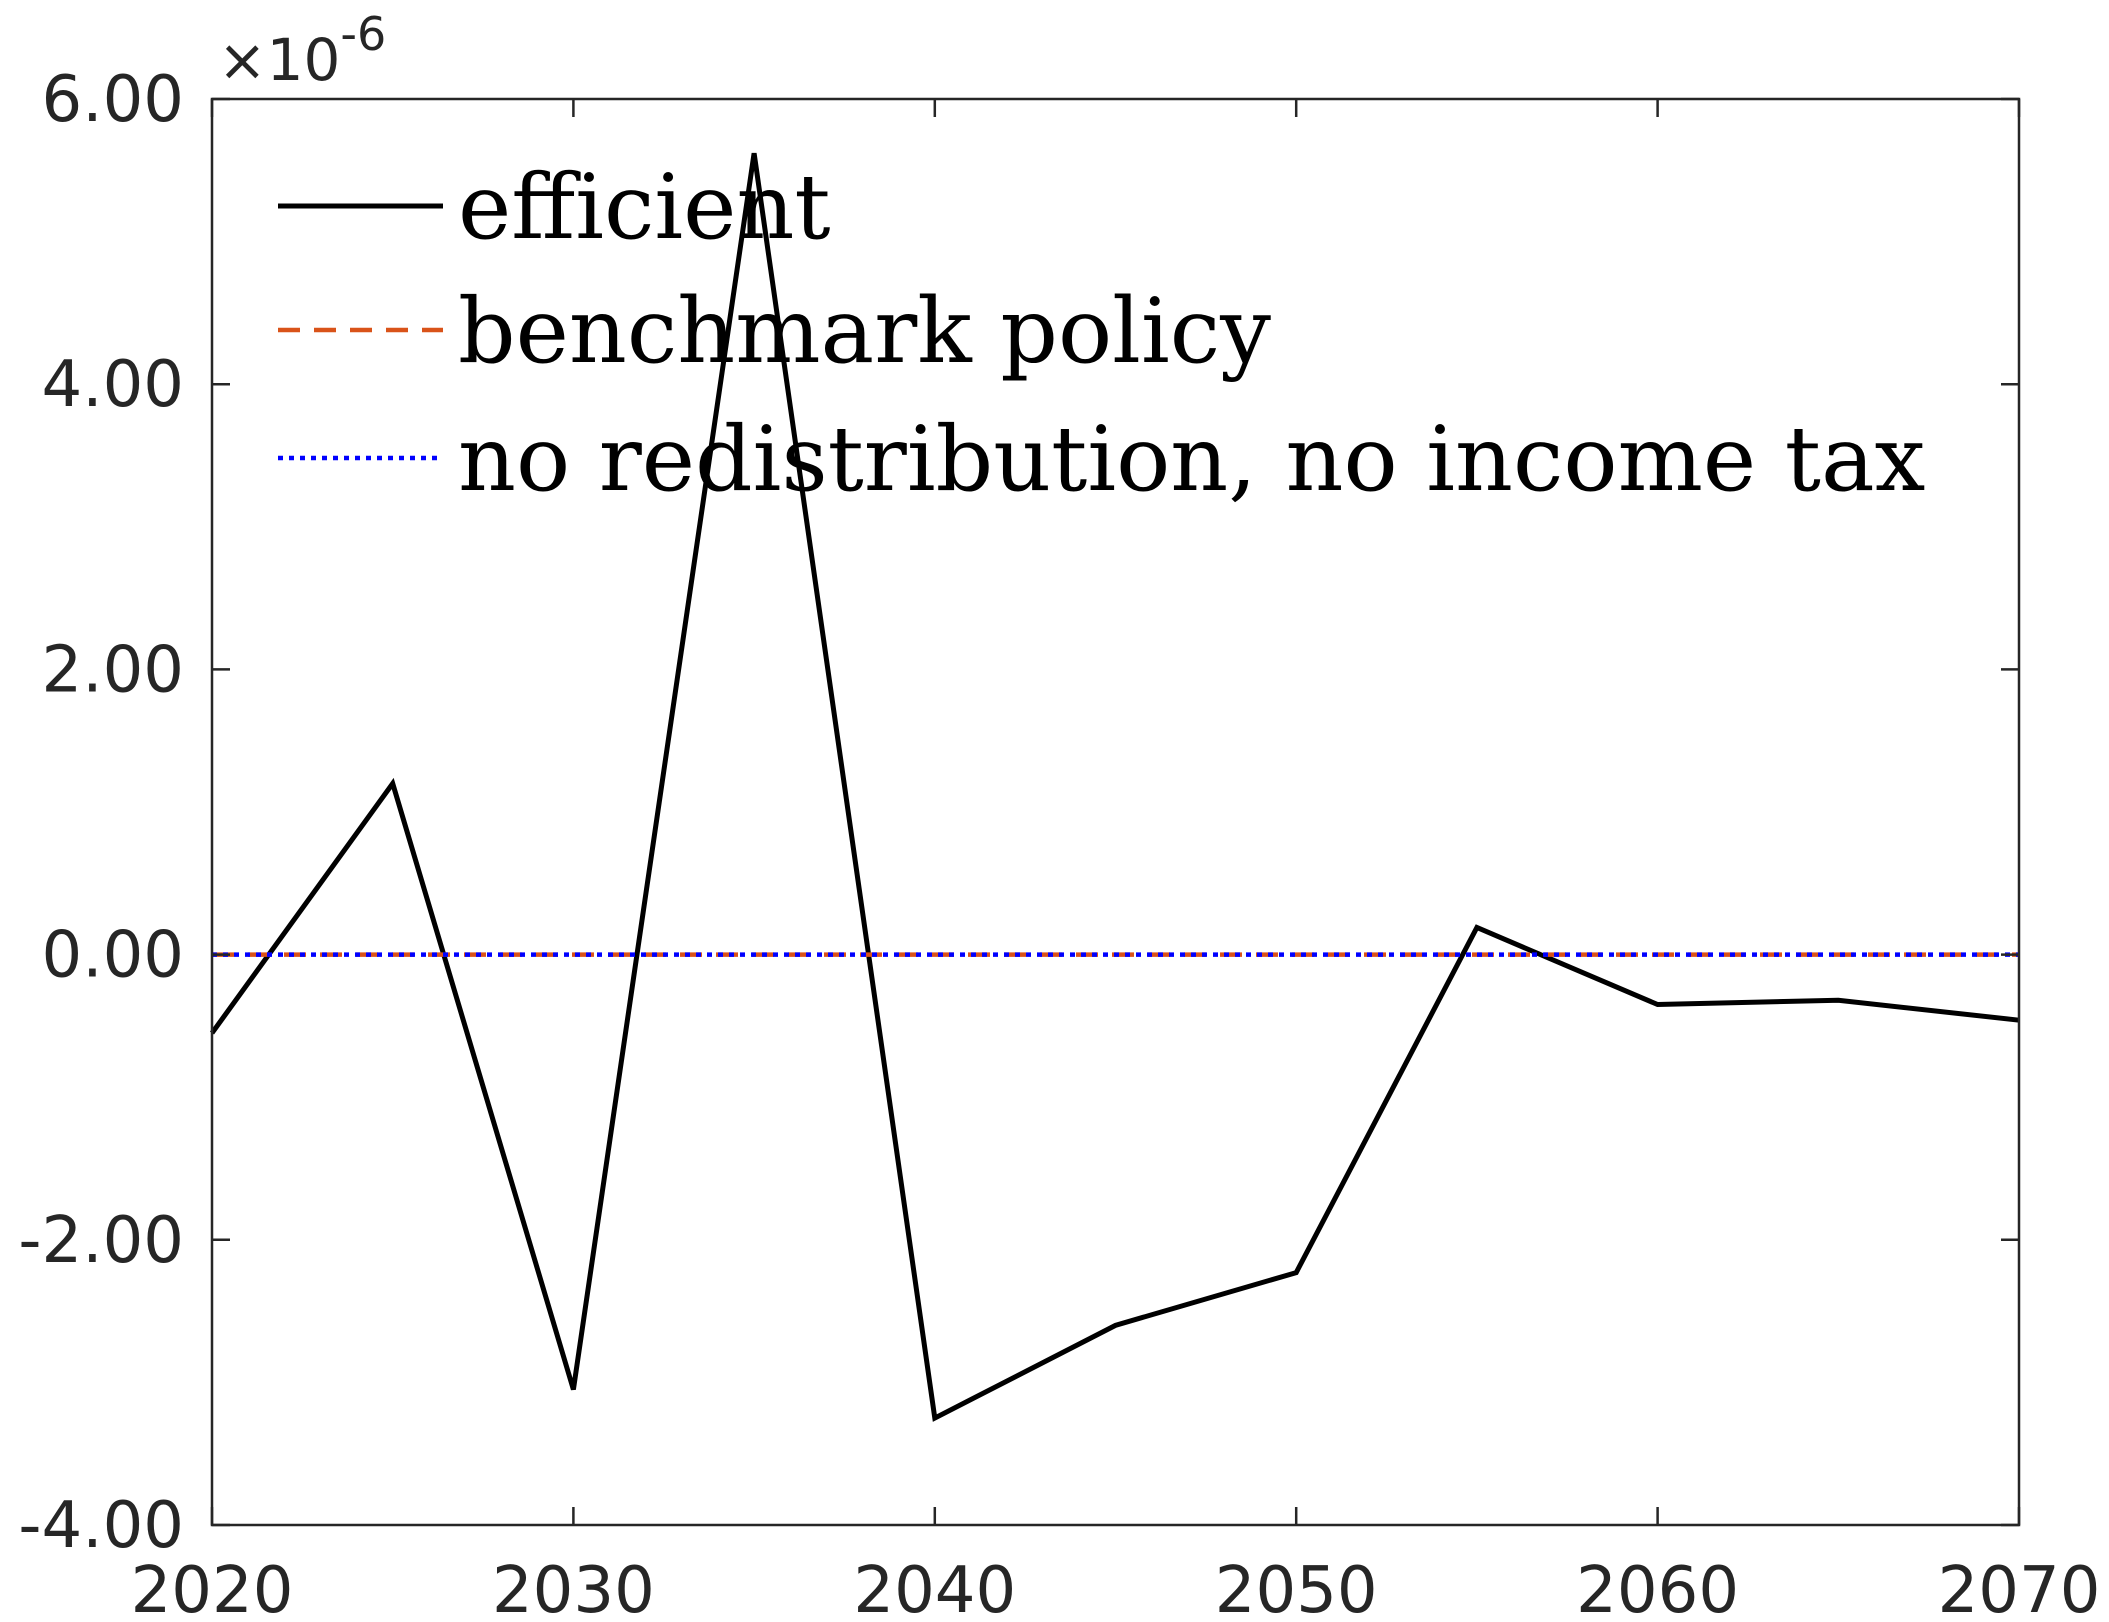 The width and height of the screenshot is (2109, 1622). I want to click on x-tick-label: 2020, so click(212, 1588).